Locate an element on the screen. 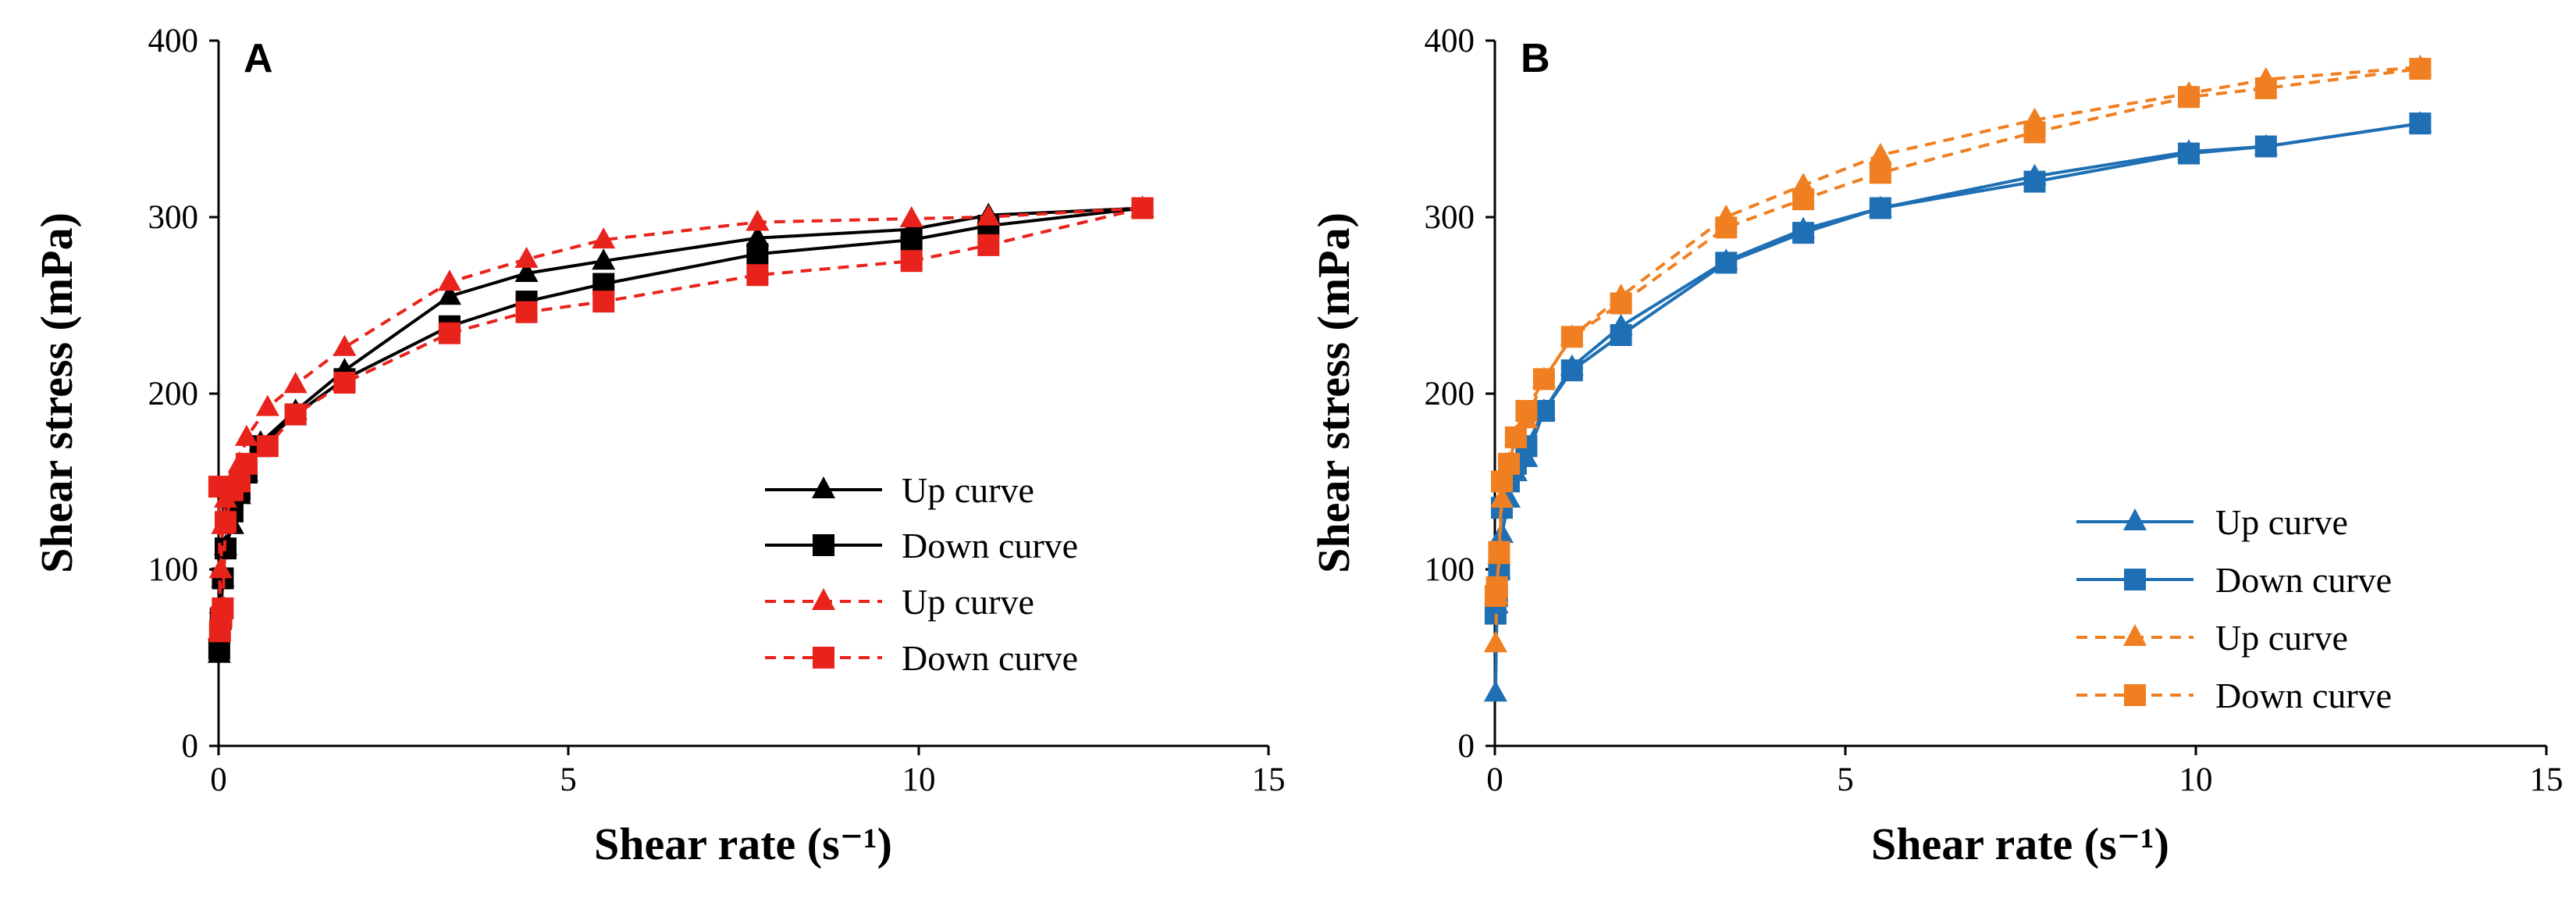  panel-label: B is located at coordinates (1535, 58).